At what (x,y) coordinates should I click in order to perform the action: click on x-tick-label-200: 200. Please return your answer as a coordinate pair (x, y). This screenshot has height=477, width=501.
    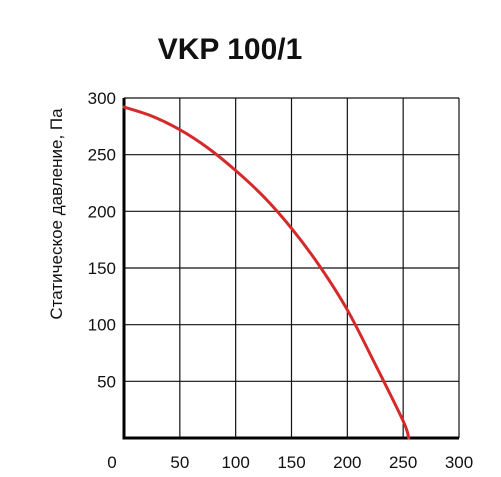
    Looking at the image, I should click on (347, 462).